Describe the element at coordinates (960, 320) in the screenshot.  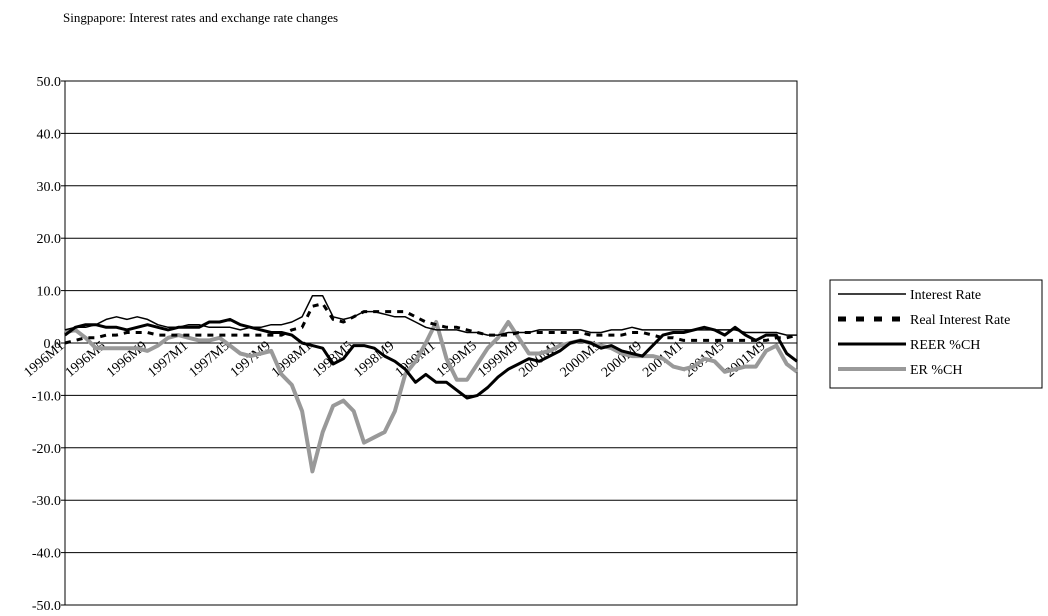
I see `legend-label: Real Interest Rate` at that location.